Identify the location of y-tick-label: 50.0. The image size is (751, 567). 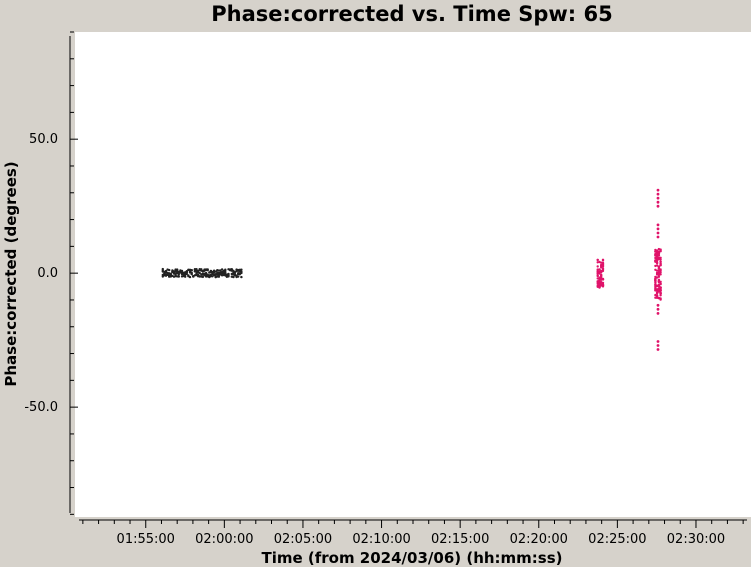
(43, 139).